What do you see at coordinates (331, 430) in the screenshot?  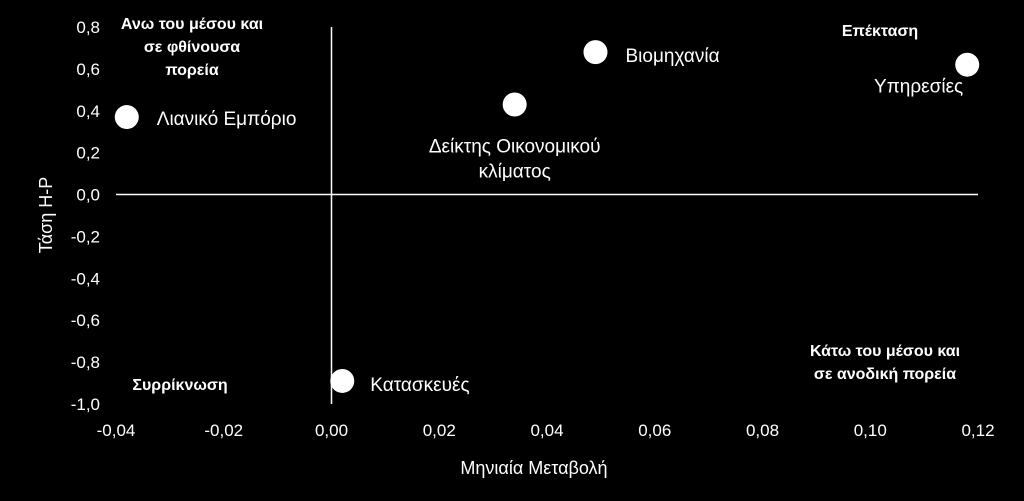 I see `x-tick-label: 0,00` at bounding box center [331, 430].